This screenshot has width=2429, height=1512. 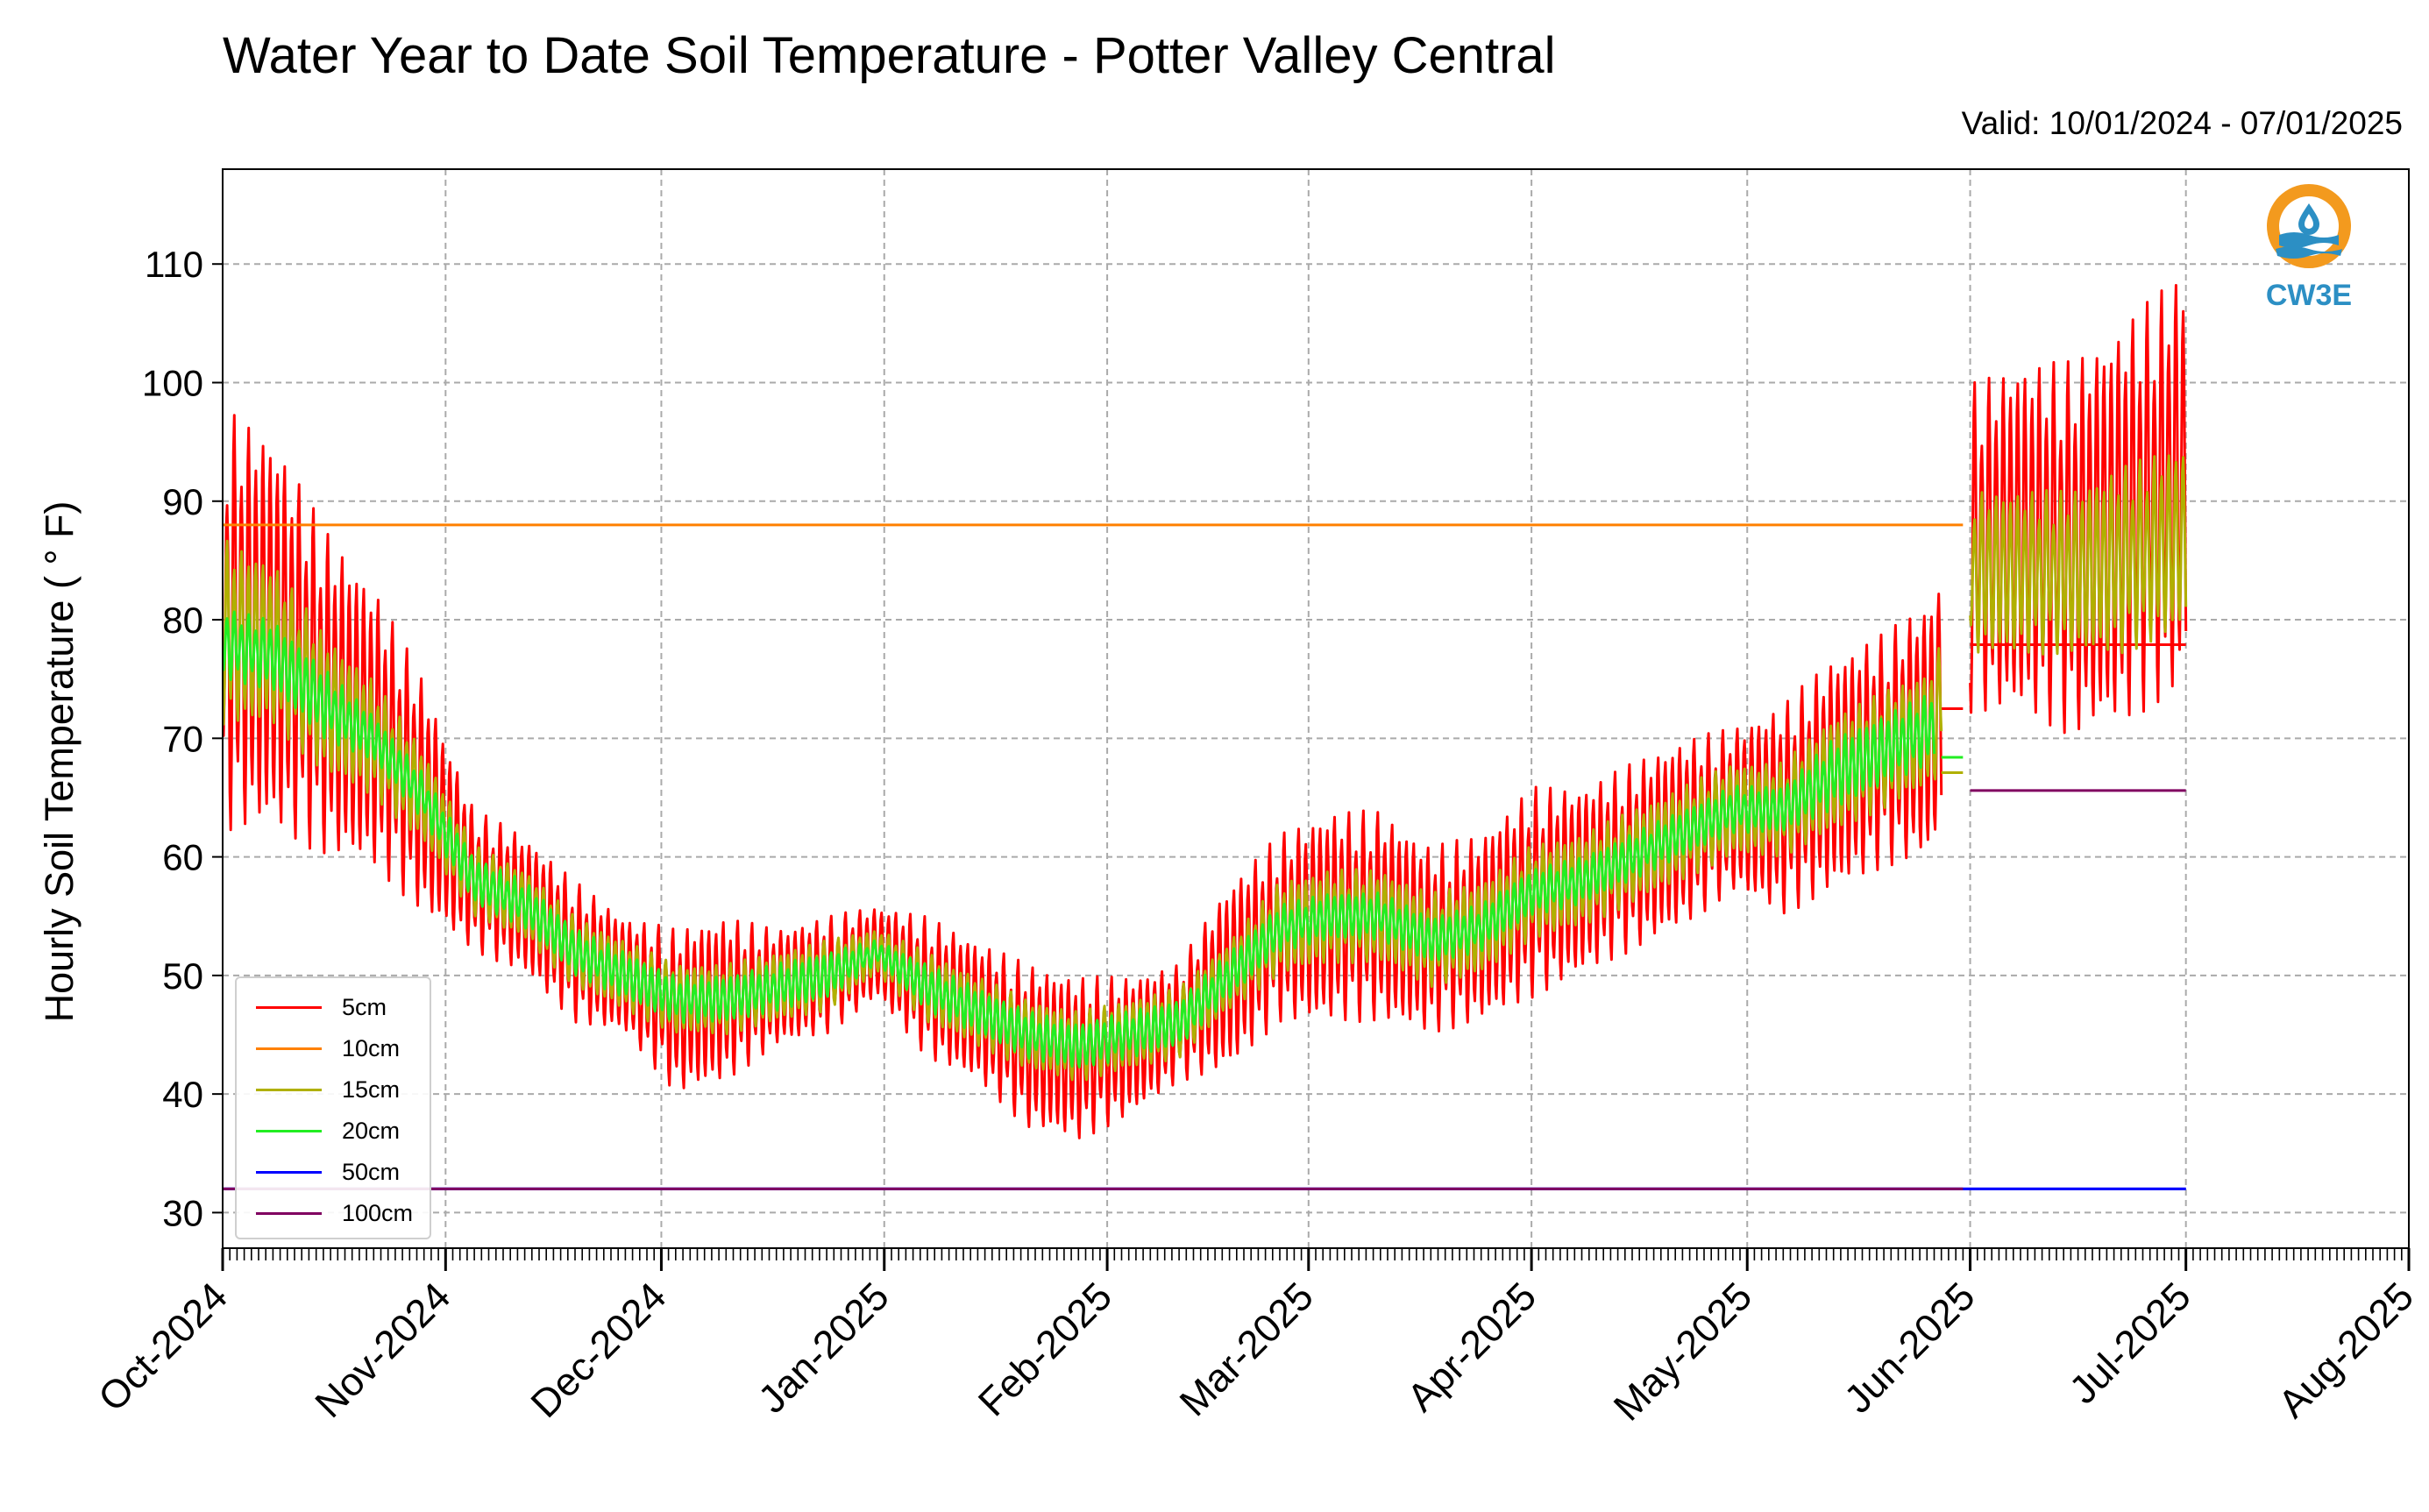 I want to click on legend-label: 5cm, so click(x=365, y=1007).